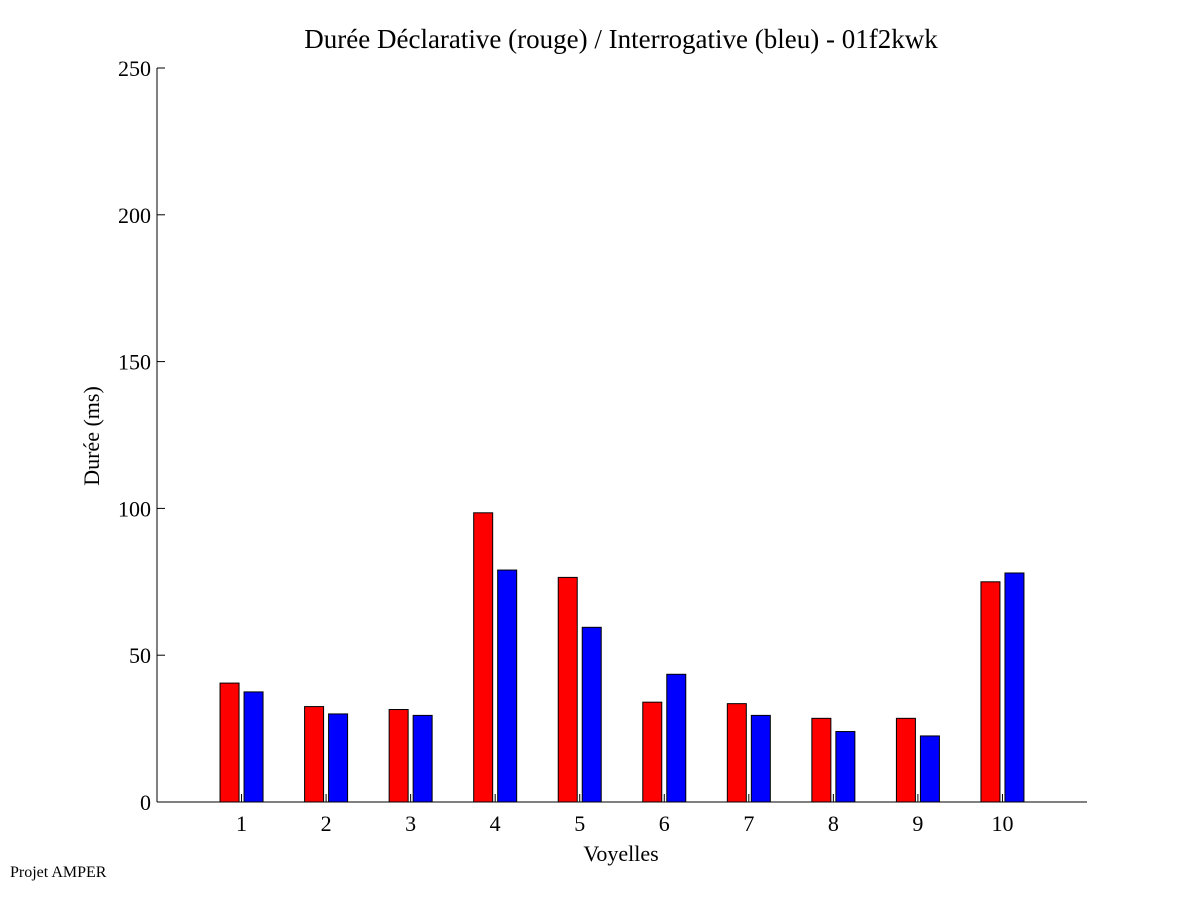 The width and height of the screenshot is (1201, 901). I want to click on x-tick-label: 10, so click(1002, 823).